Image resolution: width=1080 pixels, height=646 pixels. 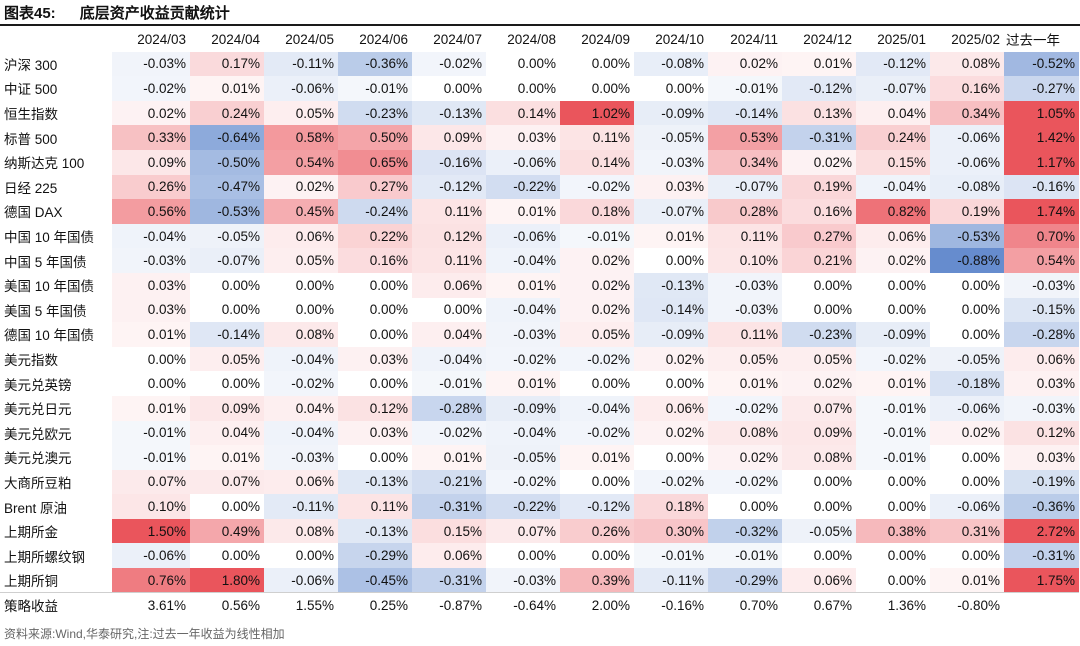 What do you see at coordinates (227, 187) in the screenshot?
I see `table-cell: -0.47%` at bounding box center [227, 187].